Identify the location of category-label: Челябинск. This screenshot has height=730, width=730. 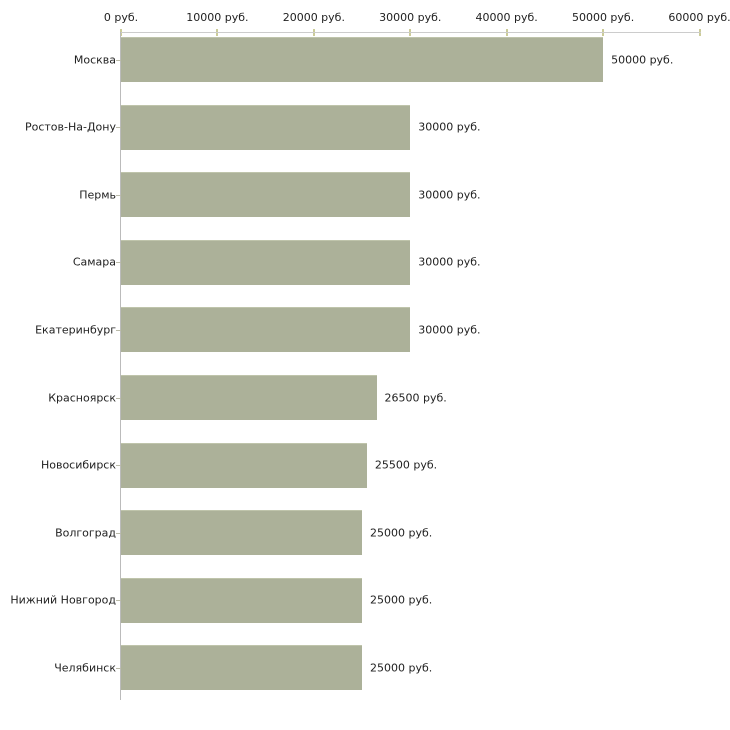
(85, 668).